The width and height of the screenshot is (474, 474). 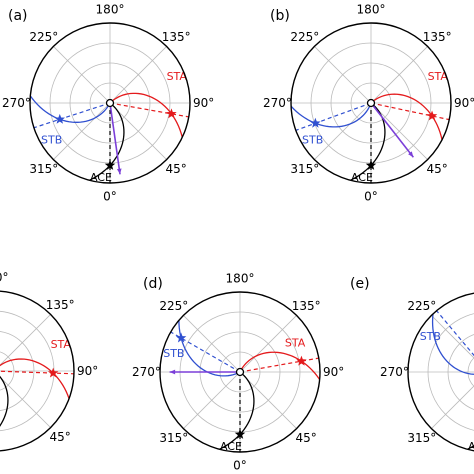 What do you see at coordinates (18, 16) in the screenshot?
I see `panel-label: (a)` at bounding box center [18, 16].